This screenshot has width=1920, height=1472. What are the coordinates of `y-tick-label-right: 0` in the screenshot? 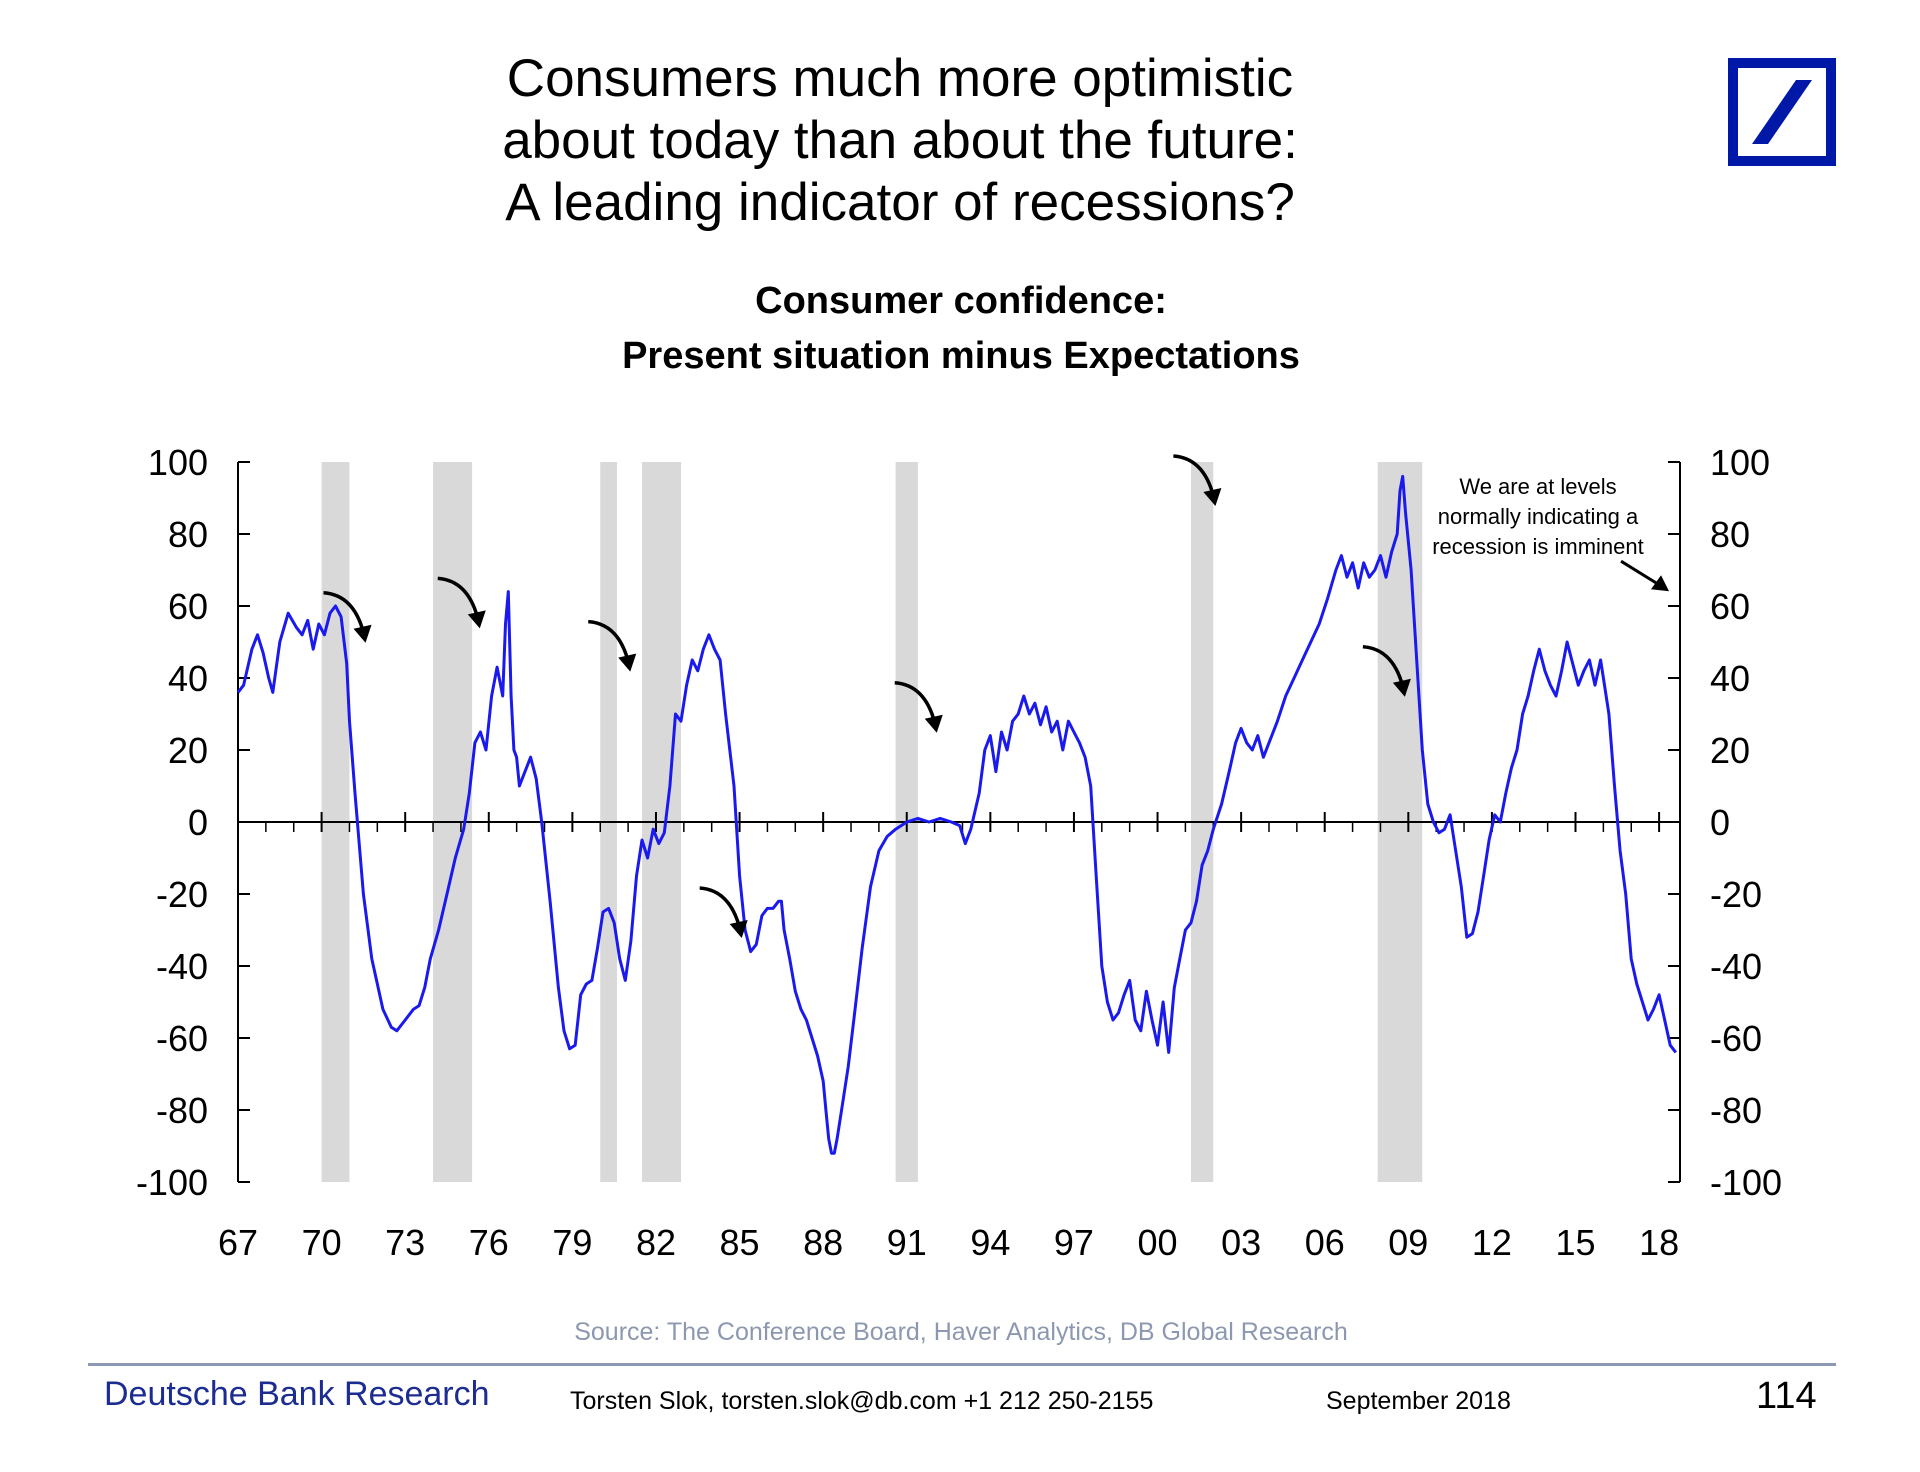 It's located at (1720, 822).